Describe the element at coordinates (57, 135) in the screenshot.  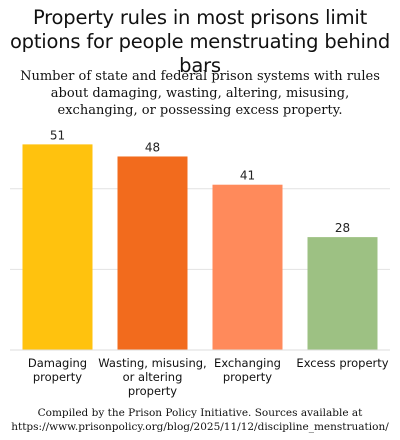
I see `bar-value-label-0: 51` at that location.